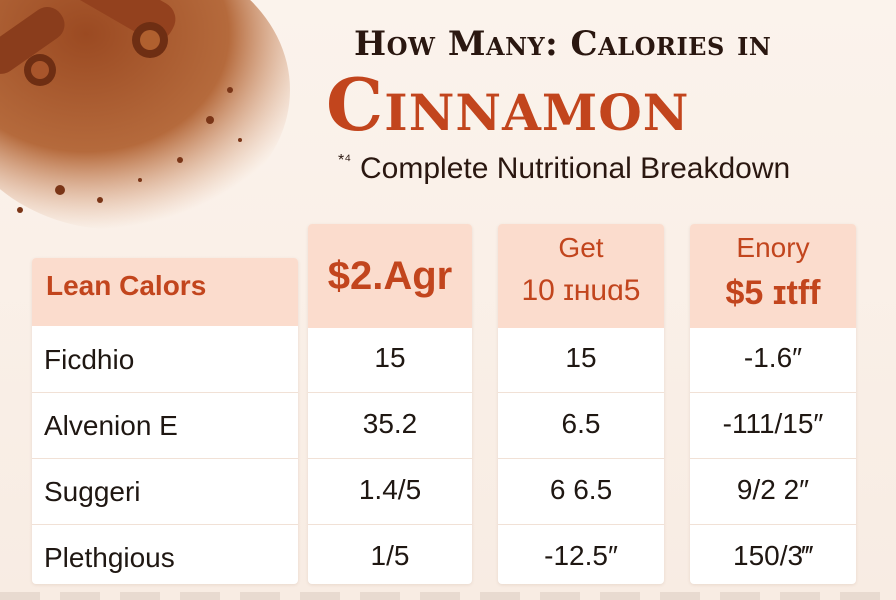 This screenshot has width=896, height=600. I want to click on table-cell: 1.4/5, so click(390, 489).